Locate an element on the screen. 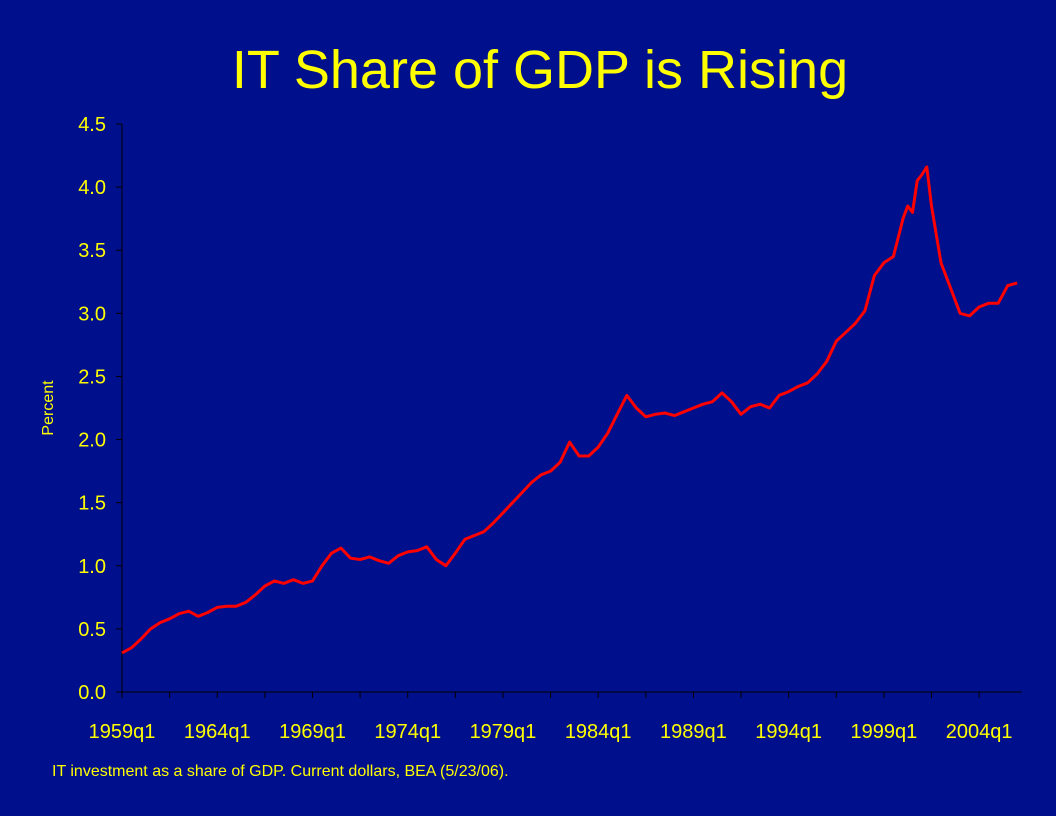 Image resolution: width=1056 pixels, height=816 pixels. x-tick-label: 1979q1 is located at coordinates (503, 732).